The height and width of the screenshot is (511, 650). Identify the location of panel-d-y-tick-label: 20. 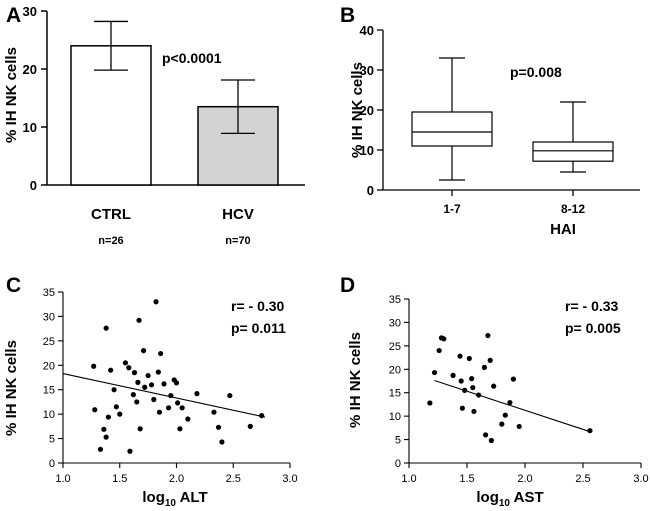
(395, 370).